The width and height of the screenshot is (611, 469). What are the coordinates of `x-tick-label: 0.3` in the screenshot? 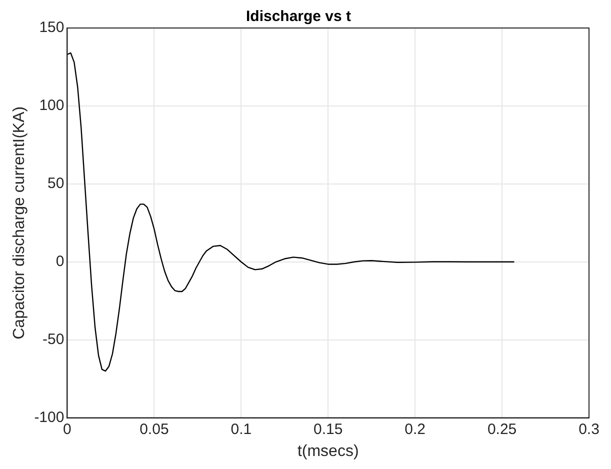 It's located at (589, 429).